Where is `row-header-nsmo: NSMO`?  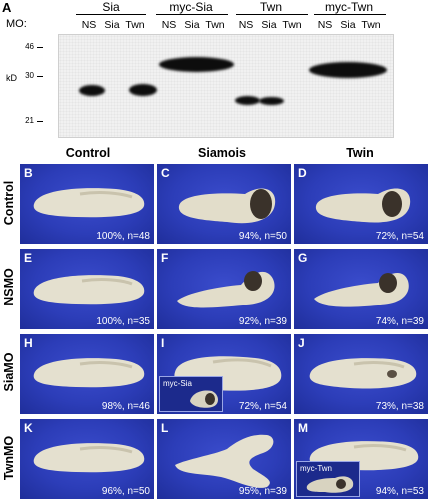
row-header-nsmo: NSMO is located at coordinates (9, 287).